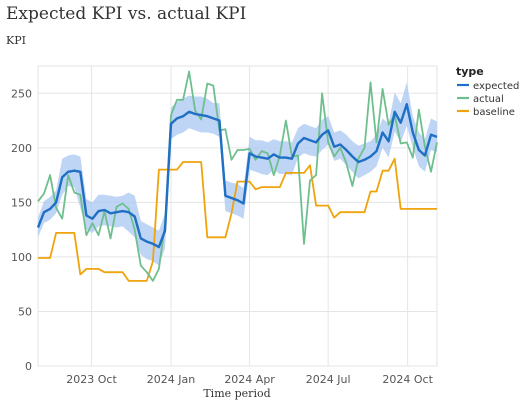 The width and height of the screenshot is (519, 404). What do you see at coordinates (488, 99) in the screenshot?
I see `legend-label-actual: actual` at bounding box center [488, 99].